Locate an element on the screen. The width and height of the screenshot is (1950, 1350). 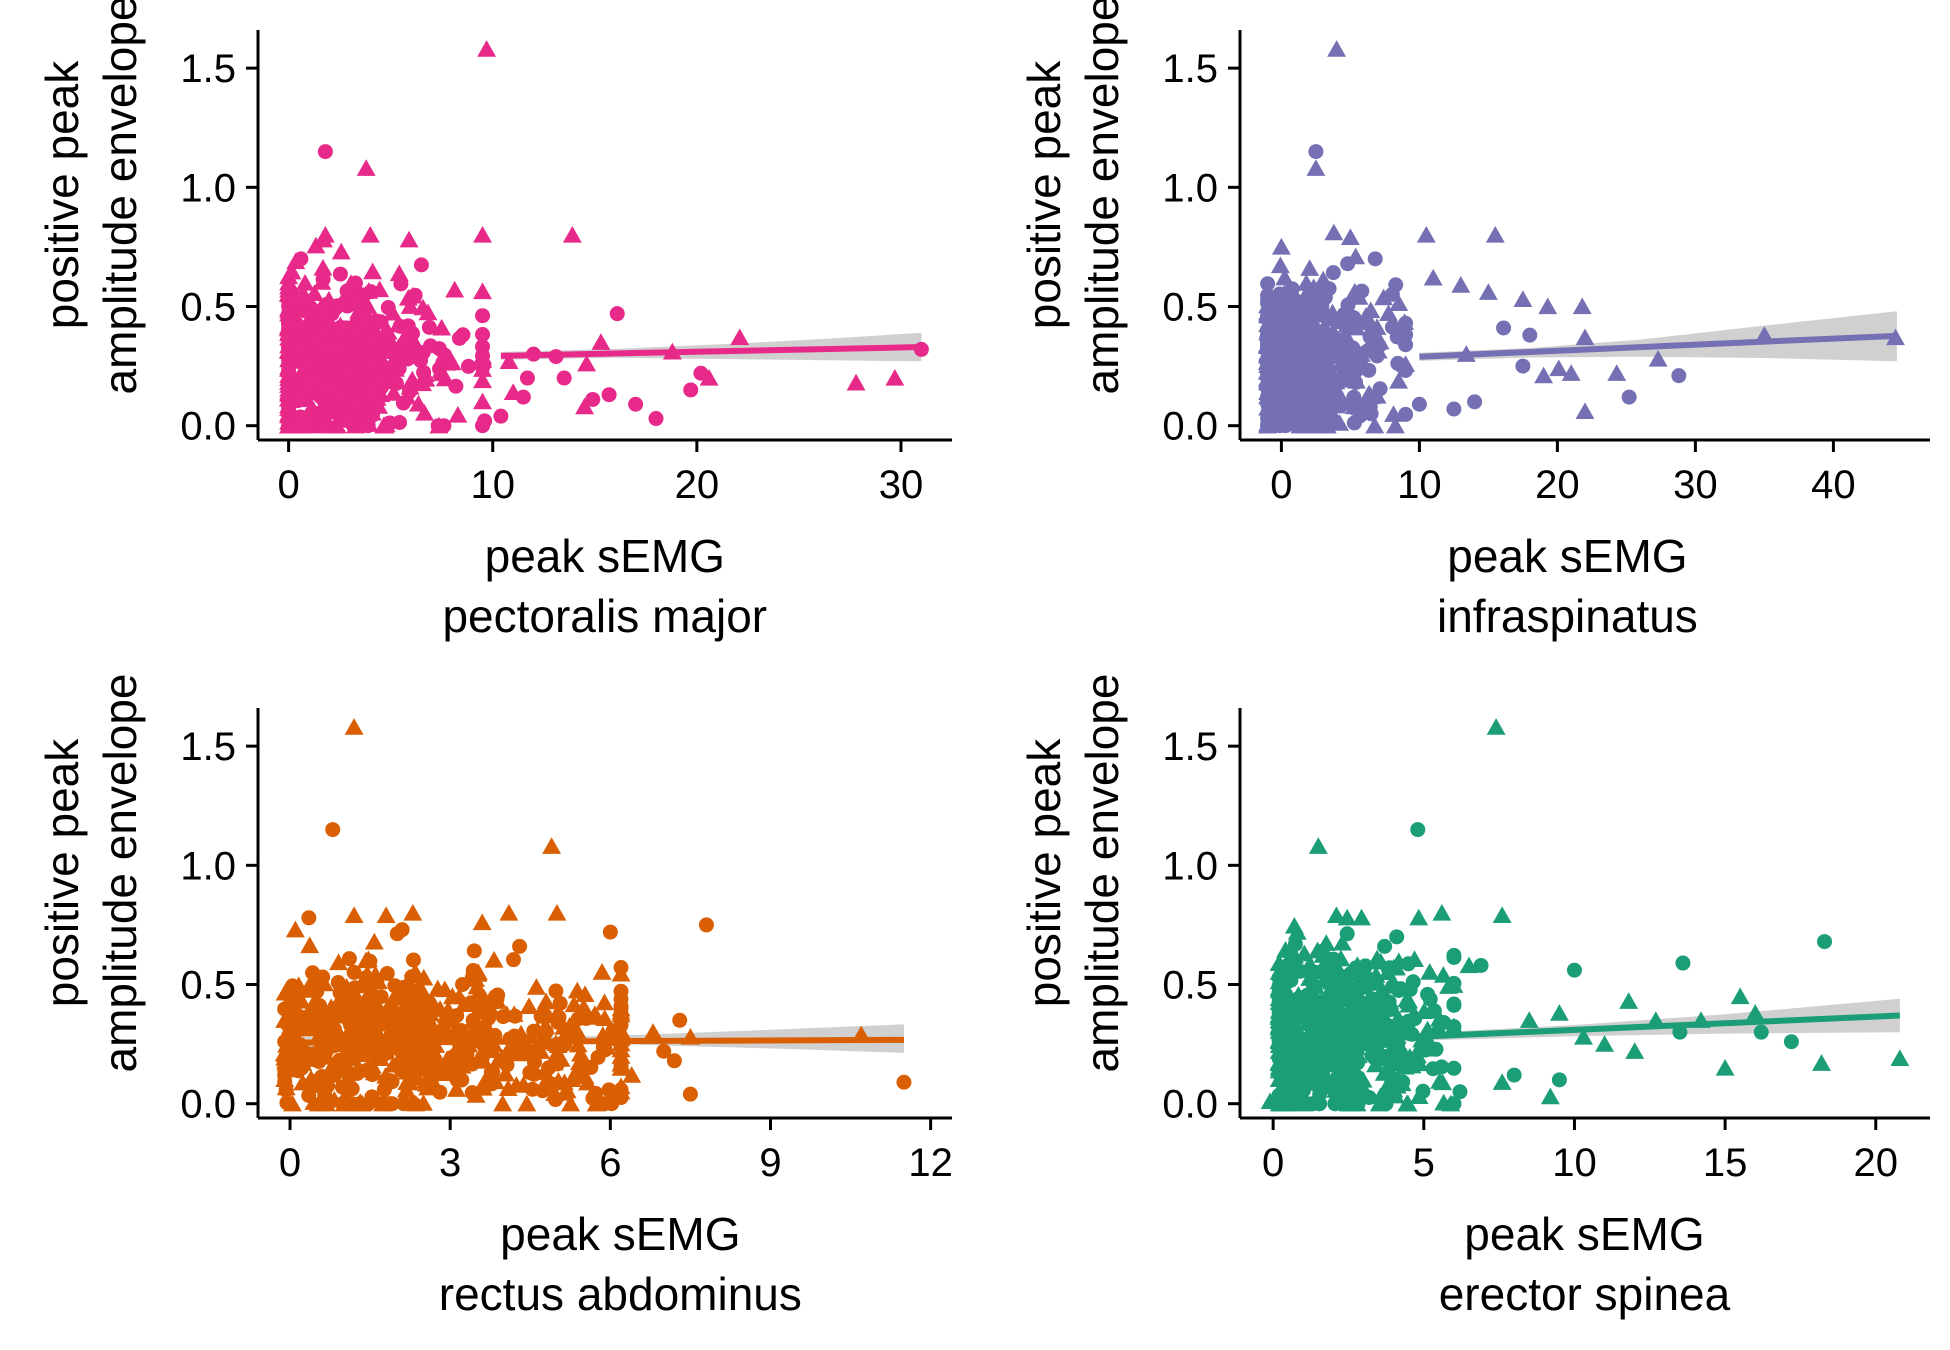
y-tick-label: 0.5 is located at coordinates (208, 308).